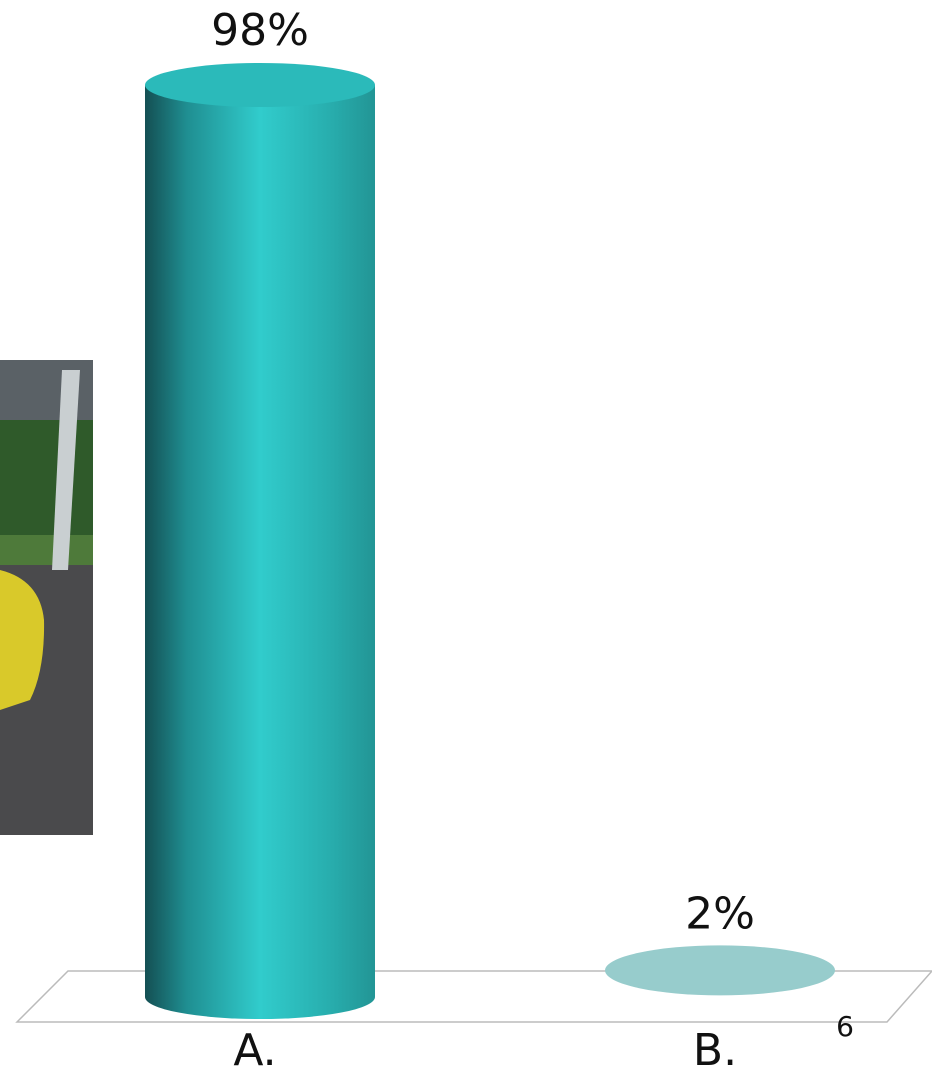  What do you see at coordinates (46, 597) in the screenshot?
I see `photo` at bounding box center [46, 597].